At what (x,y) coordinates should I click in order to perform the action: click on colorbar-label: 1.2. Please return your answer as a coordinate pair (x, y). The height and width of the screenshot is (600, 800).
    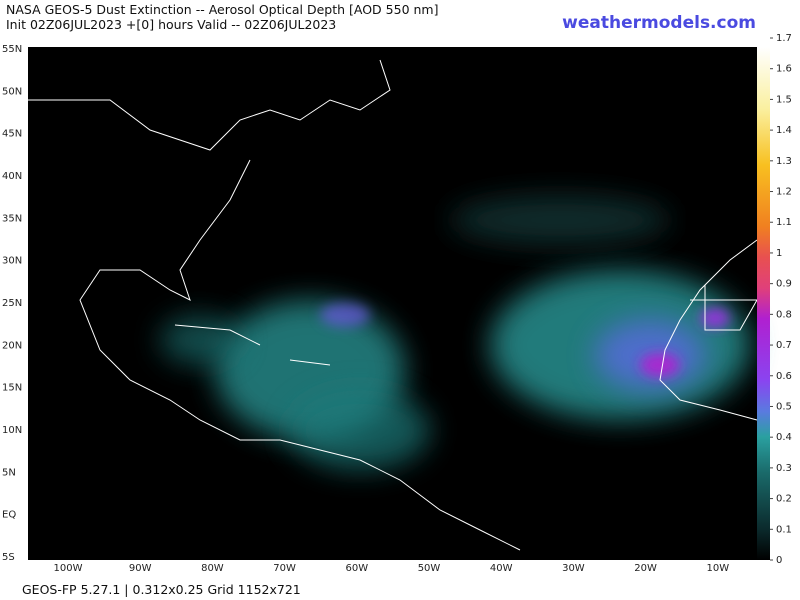
    Looking at the image, I should click on (784, 192).